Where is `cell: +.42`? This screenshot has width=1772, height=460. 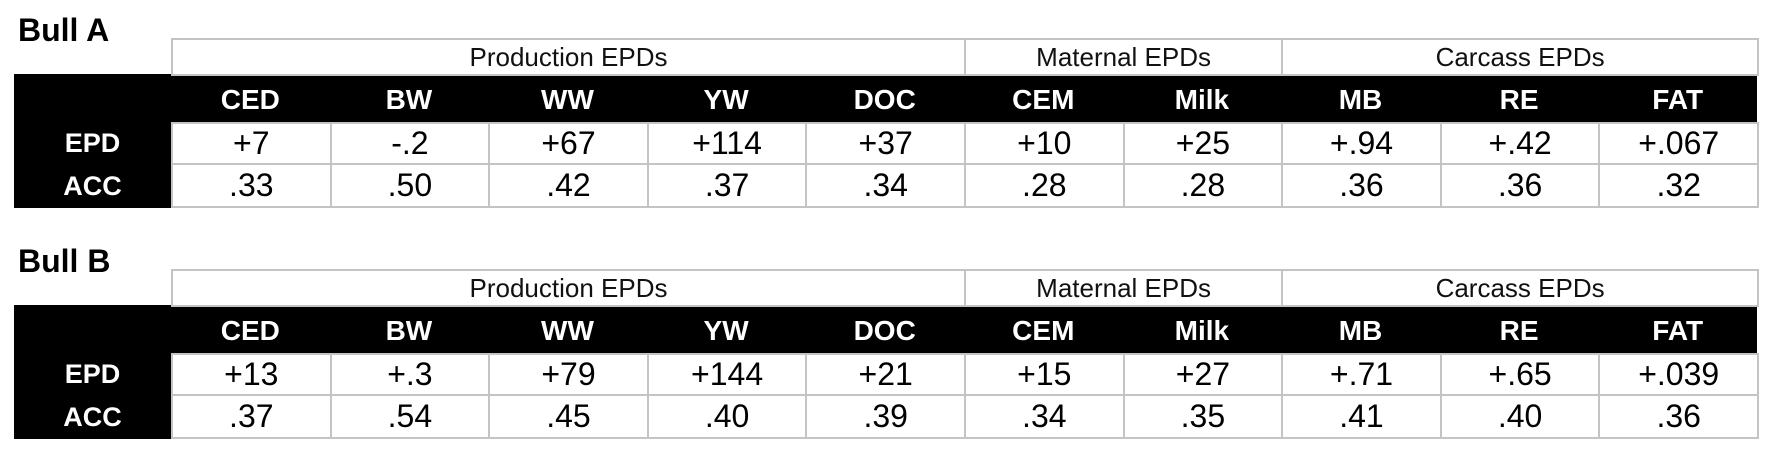
cell: +.42 is located at coordinates (1520, 143).